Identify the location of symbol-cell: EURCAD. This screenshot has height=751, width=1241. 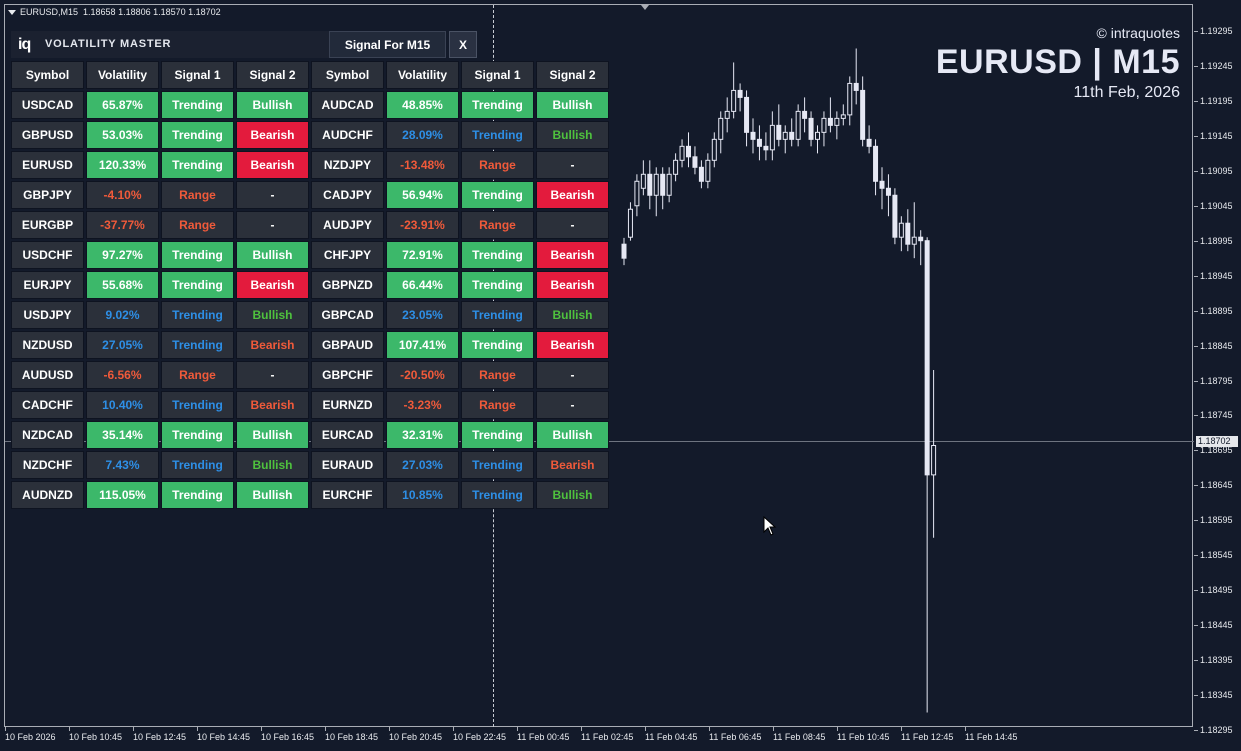
(347, 435).